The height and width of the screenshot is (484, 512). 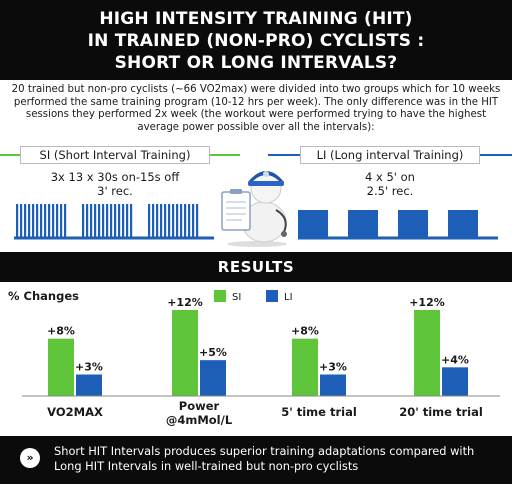 I want to click on si-accent-line-right, so click(x=225, y=155).